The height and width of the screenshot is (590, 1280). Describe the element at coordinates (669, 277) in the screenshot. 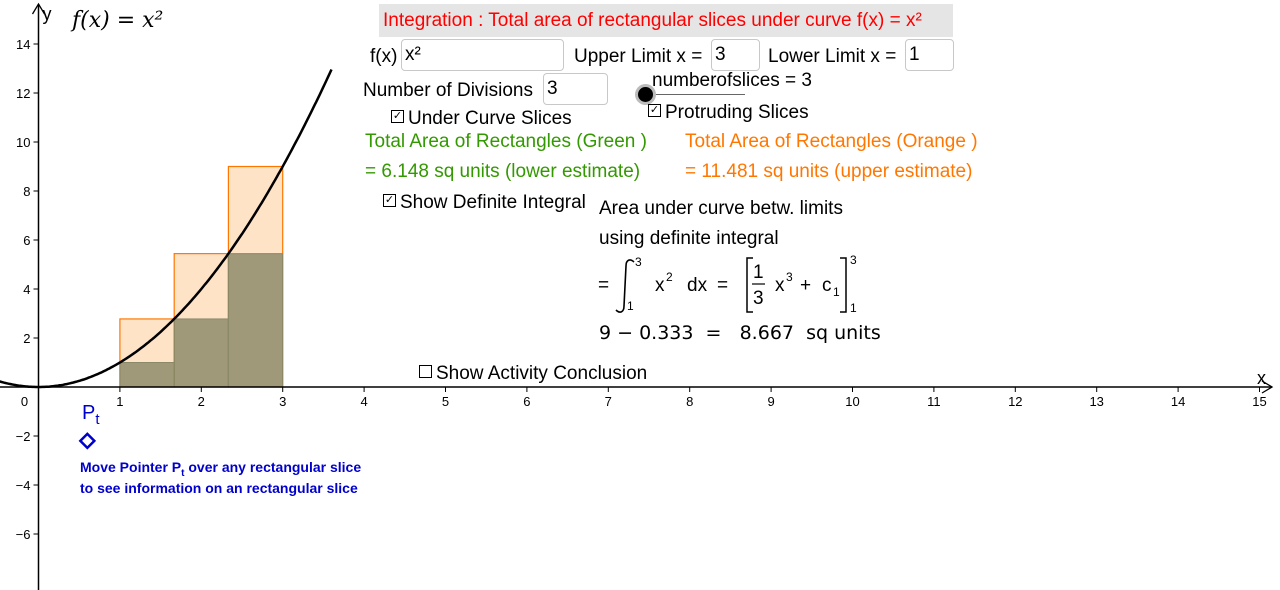

I see `svg-text: 2` at that location.